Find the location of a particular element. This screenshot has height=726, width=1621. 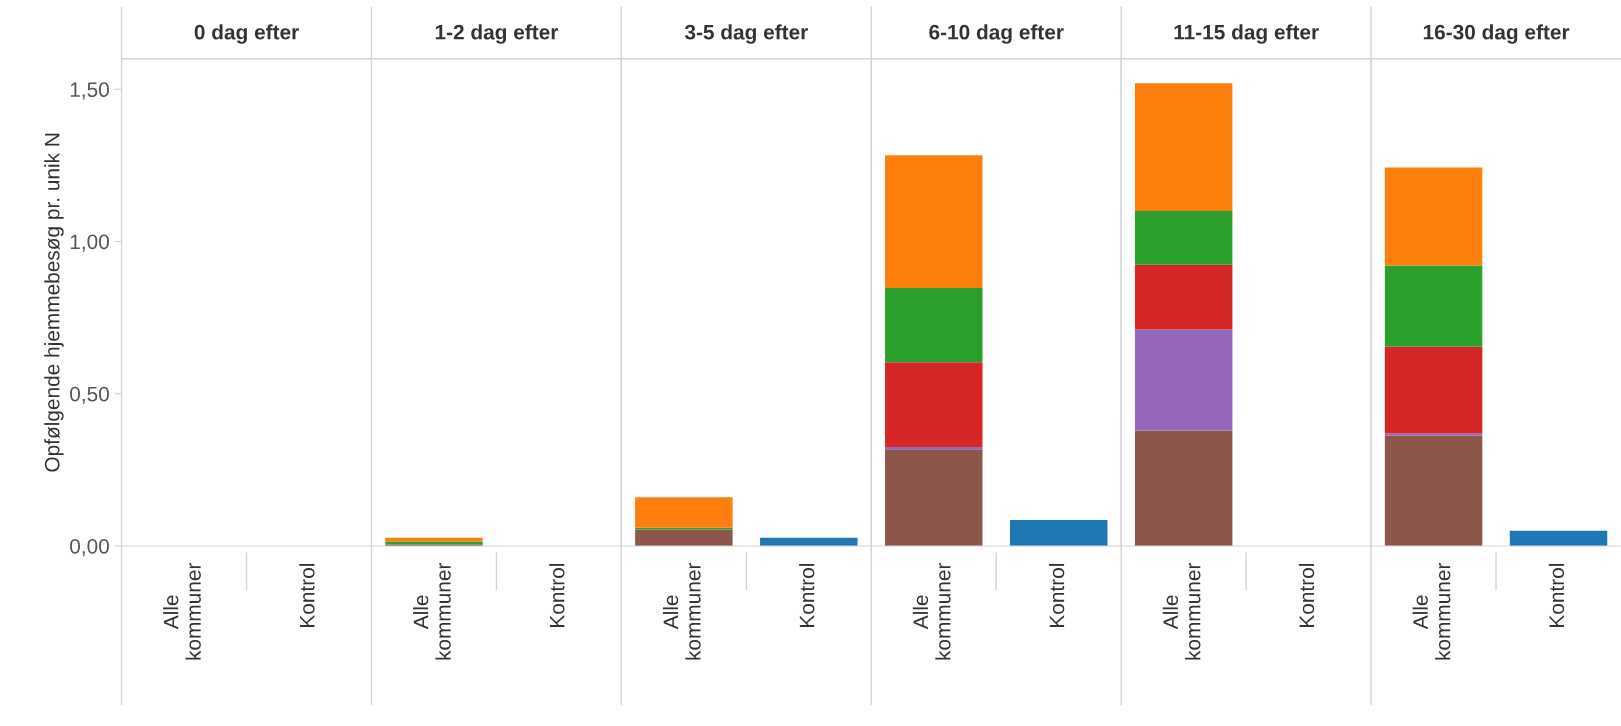

chart-title: 6-10 dag efter is located at coordinates (996, 34).